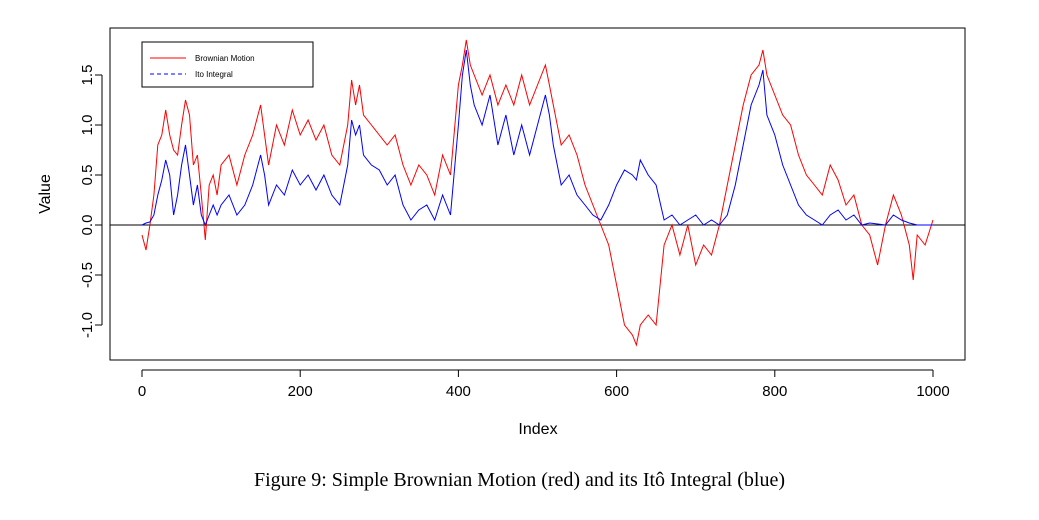  I want to click on x-tick-label: 1000, so click(932, 391).